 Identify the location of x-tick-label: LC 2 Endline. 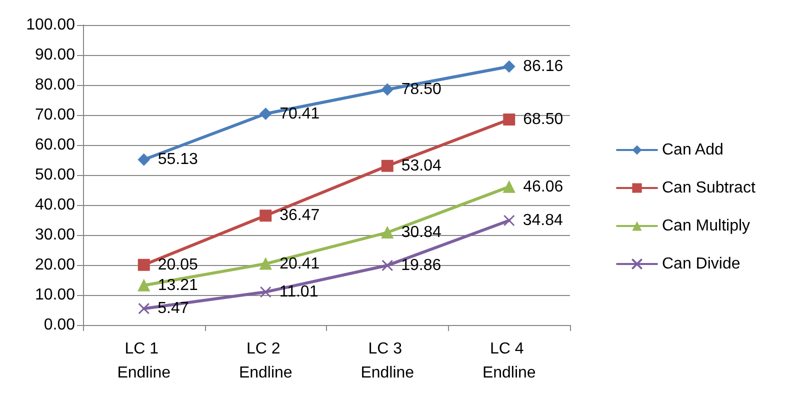
(265, 361).